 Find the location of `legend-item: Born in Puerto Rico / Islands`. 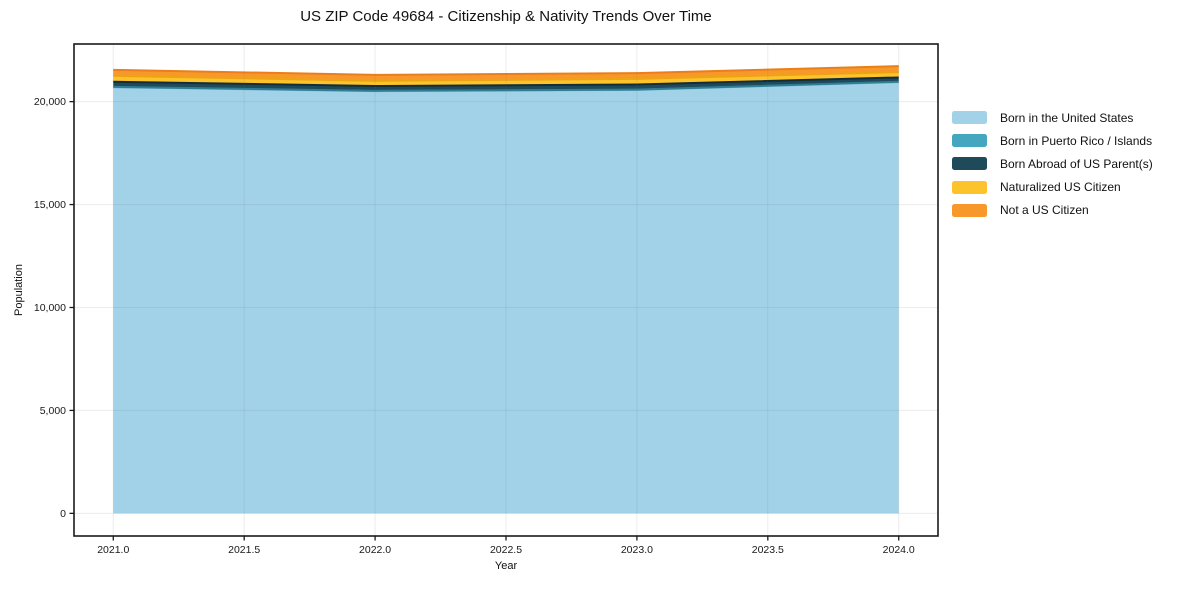

legend-item: Born in Puerto Rico / Islands is located at coordinates (1052, 140).